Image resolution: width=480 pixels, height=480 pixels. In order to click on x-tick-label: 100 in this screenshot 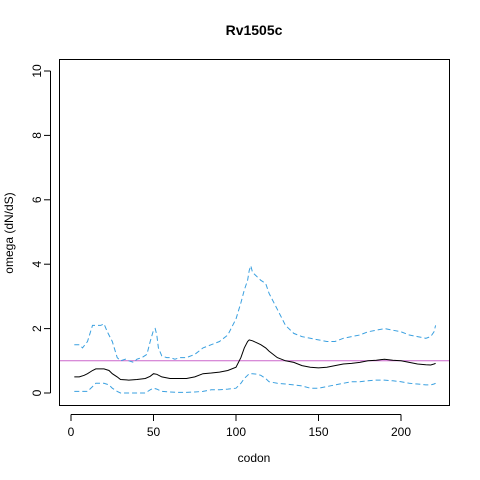, I will do `click(236, 432)`.